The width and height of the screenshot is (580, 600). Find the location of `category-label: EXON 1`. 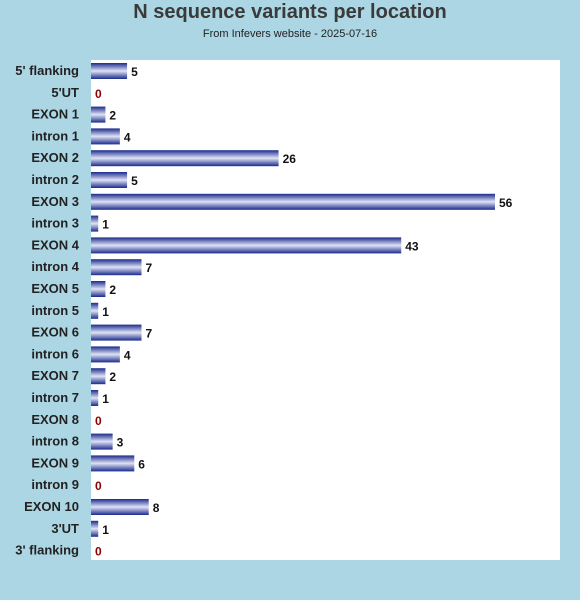

category-label: EXON 1 is located at coordinates (55, 114).